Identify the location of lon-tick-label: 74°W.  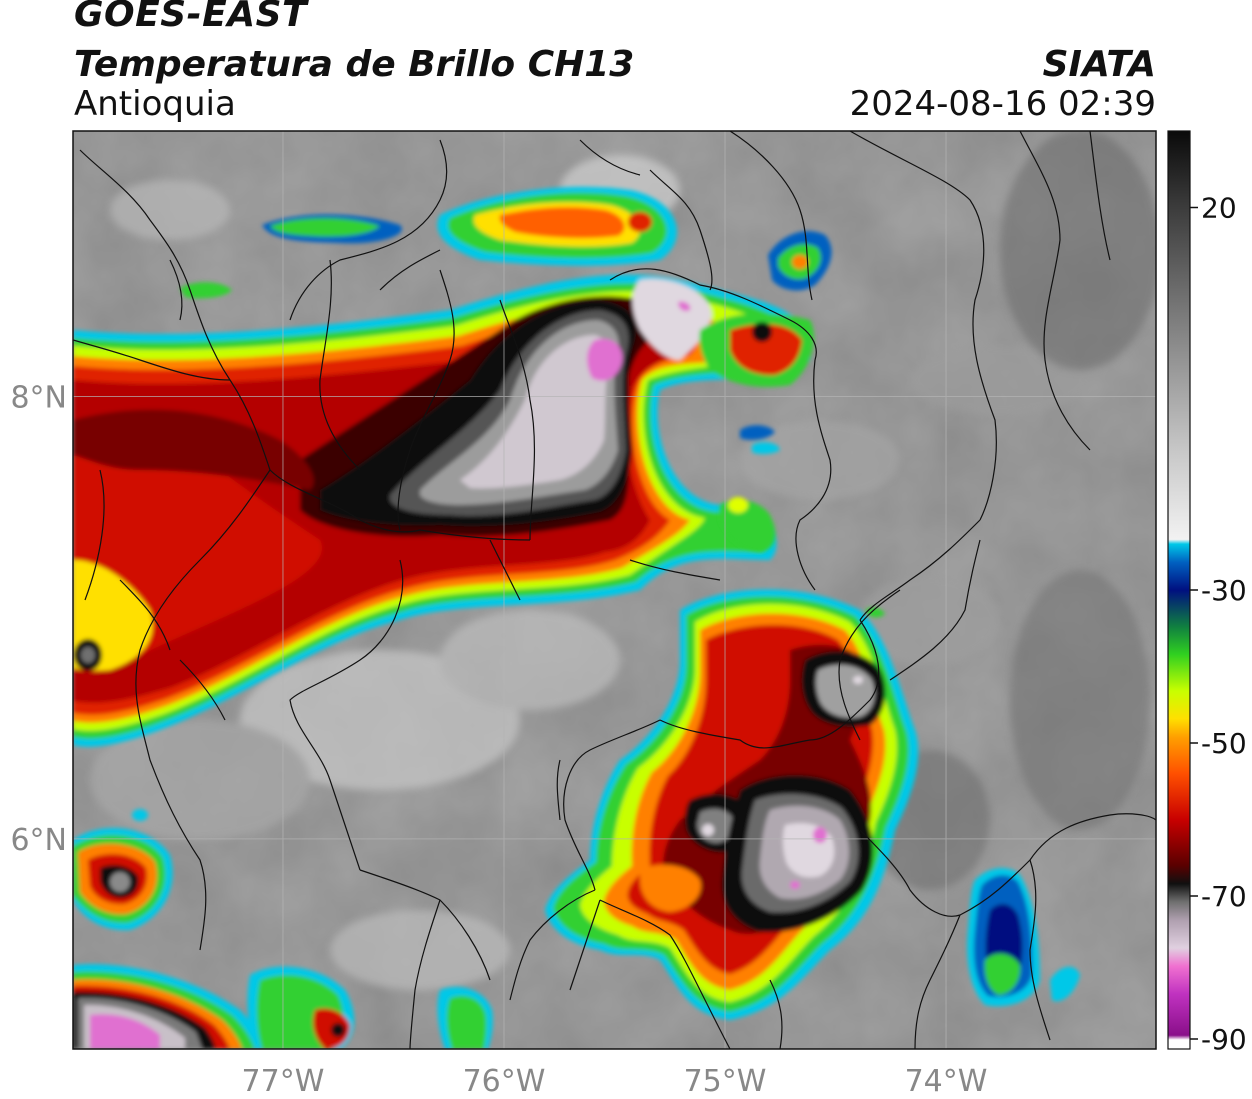
(946, 1081).